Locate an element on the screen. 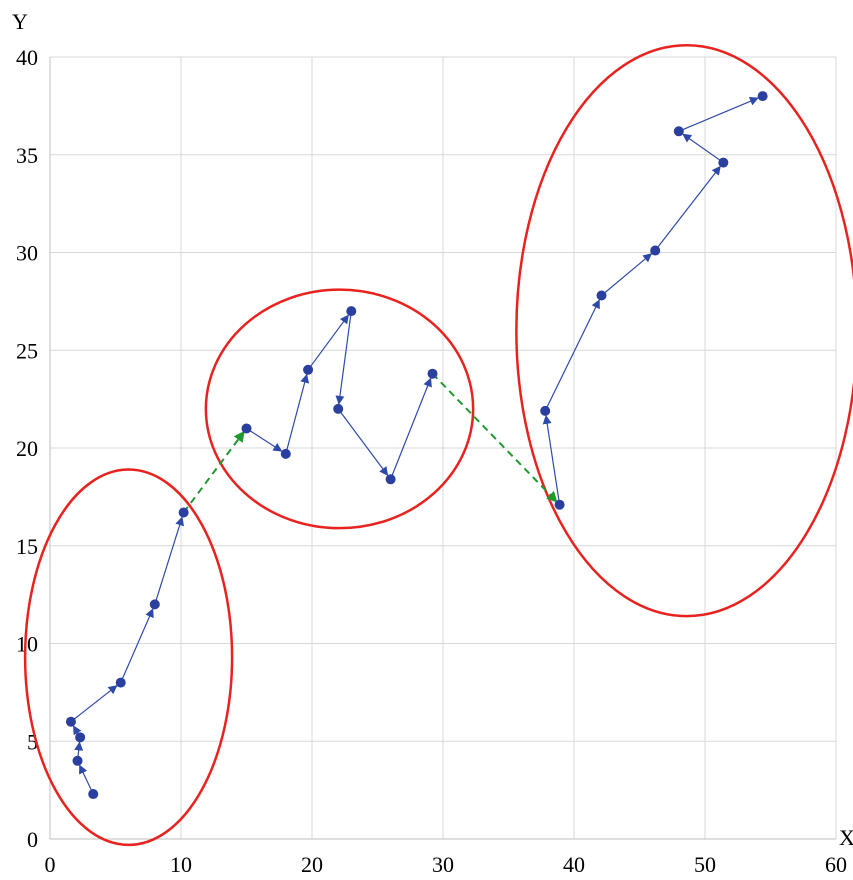 The width and height of the screenshot is (853, 880). y-tick-label: 25 is located at coordinates (27, 350).